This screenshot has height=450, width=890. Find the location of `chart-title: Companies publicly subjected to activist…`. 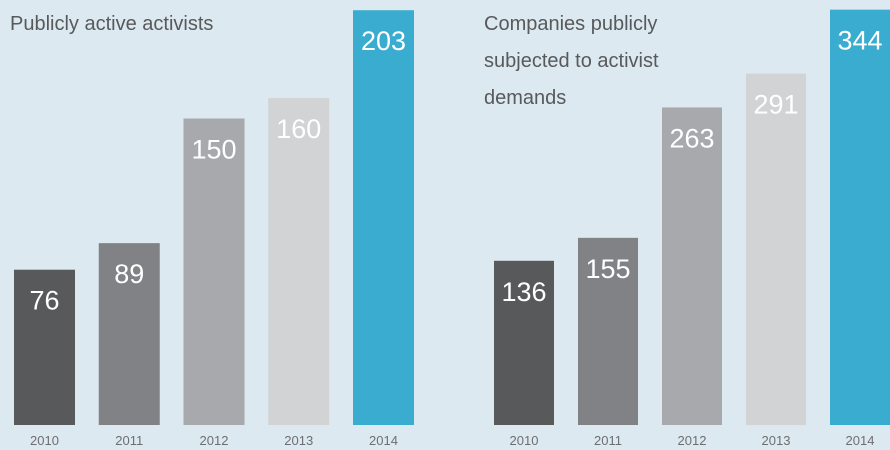

chart-title: Companies publicly subjected to activist… is located at coordinates (571, 61).